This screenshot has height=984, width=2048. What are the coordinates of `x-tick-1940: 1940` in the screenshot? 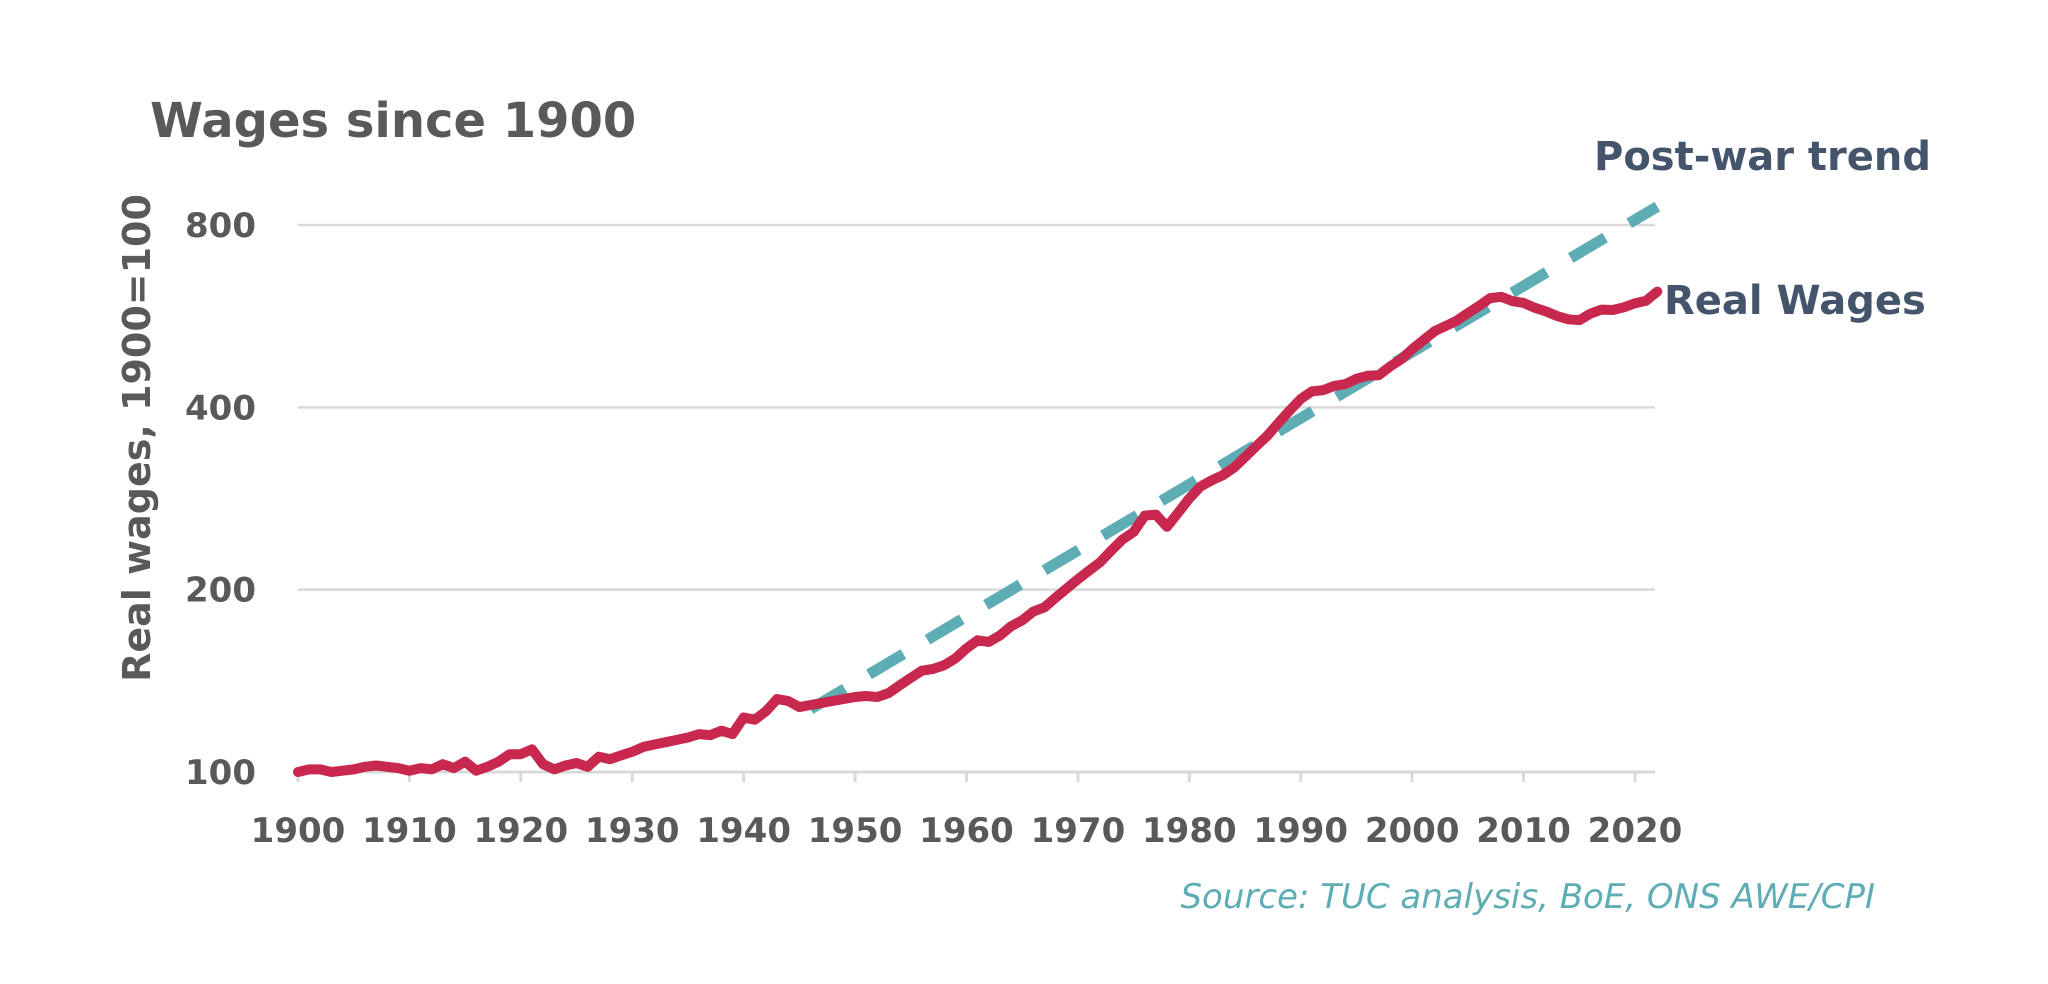 It's located at (743, 831).